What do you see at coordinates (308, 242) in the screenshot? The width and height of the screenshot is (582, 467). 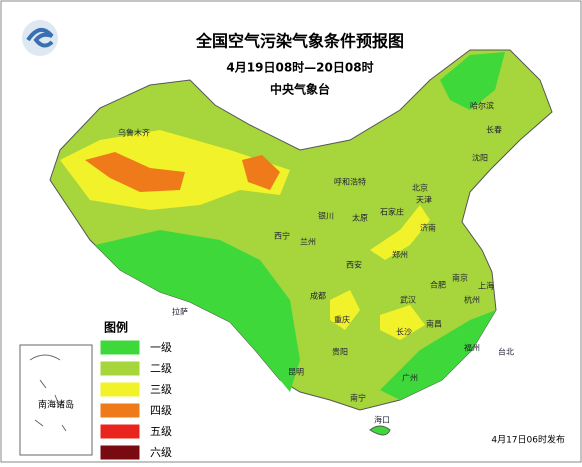 I see `city: 兰州` at bounding box center [308, 242].